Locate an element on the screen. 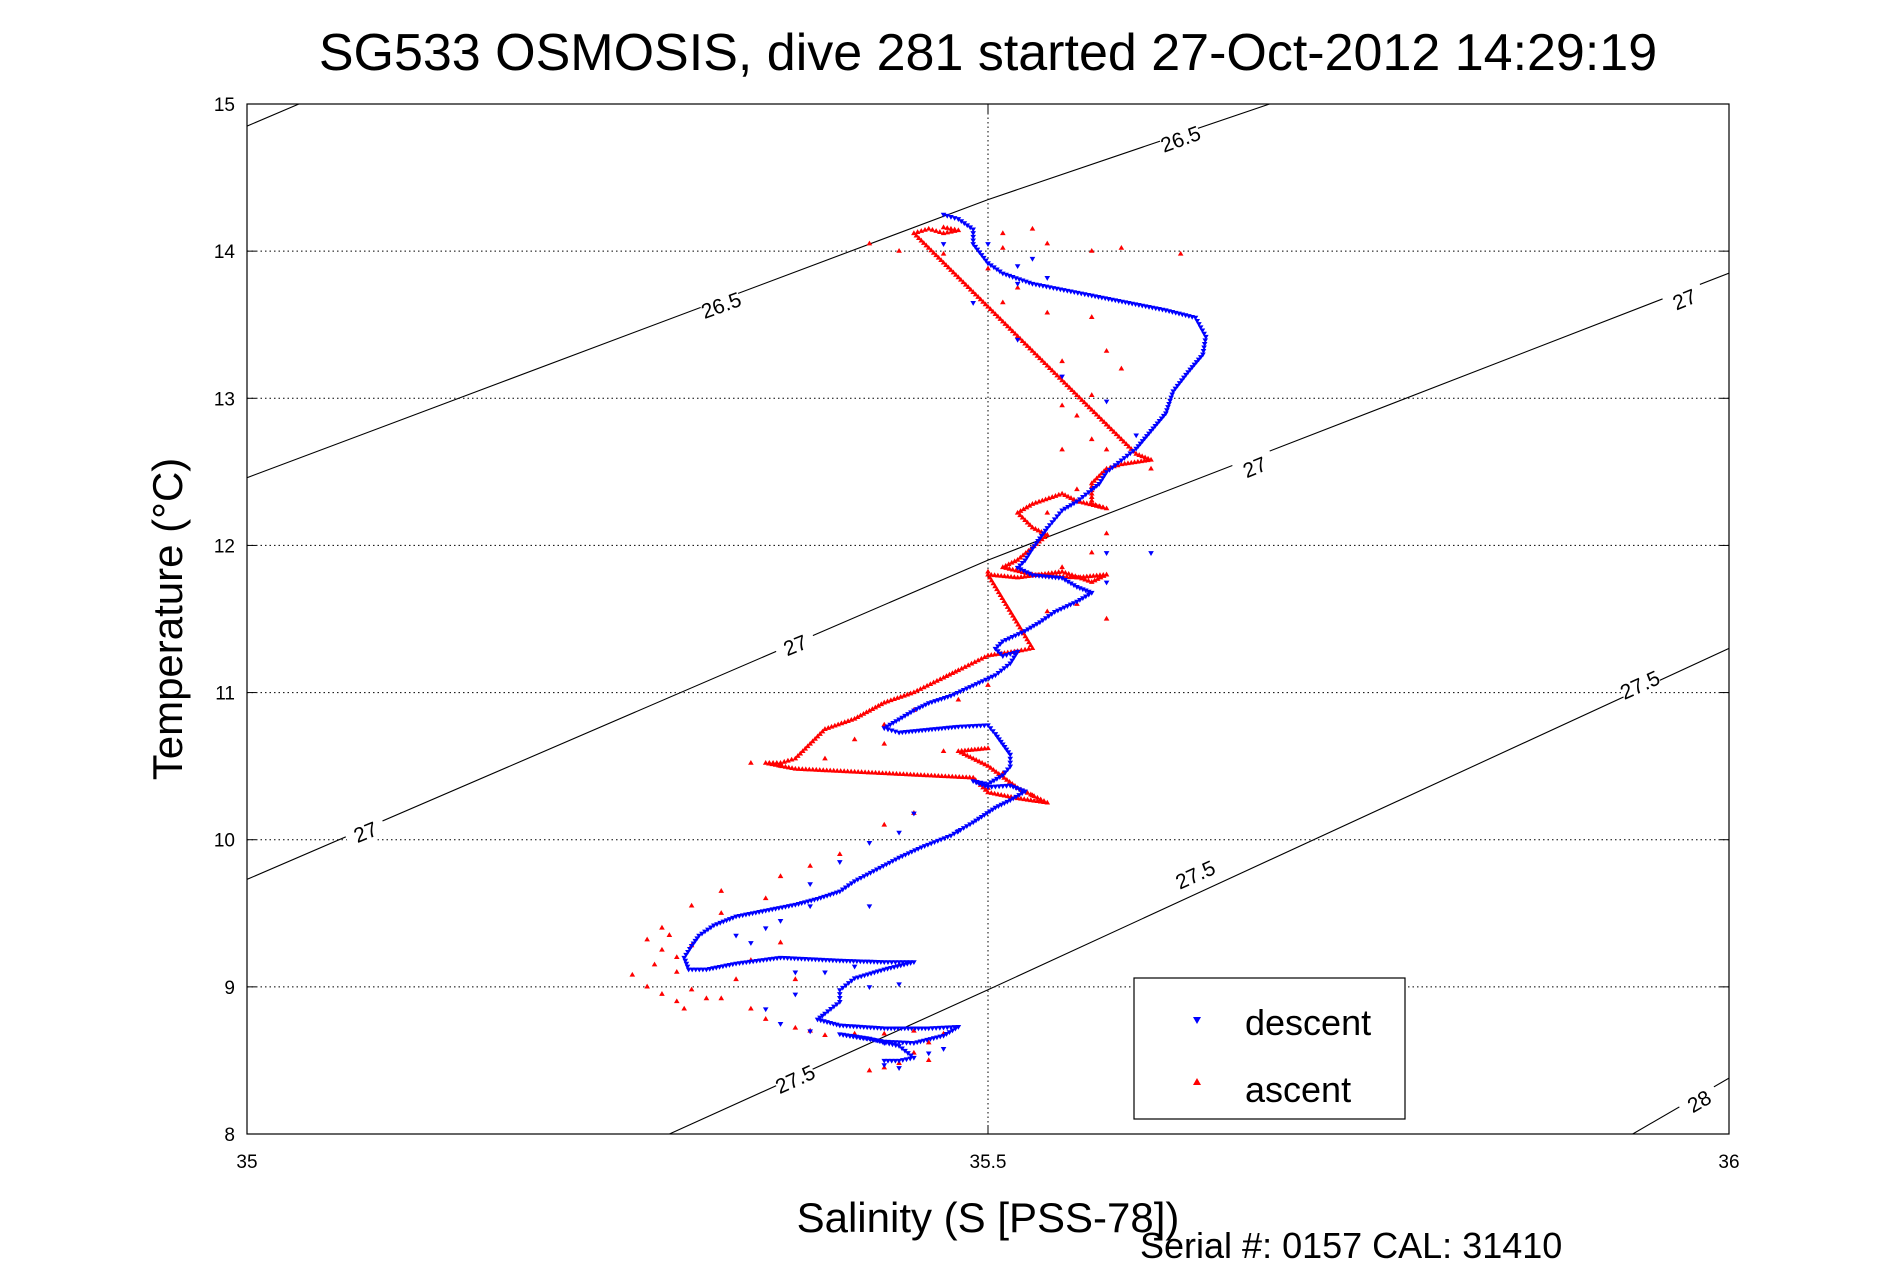  y-tick-label: 9 is located at coordinates (229, 988).